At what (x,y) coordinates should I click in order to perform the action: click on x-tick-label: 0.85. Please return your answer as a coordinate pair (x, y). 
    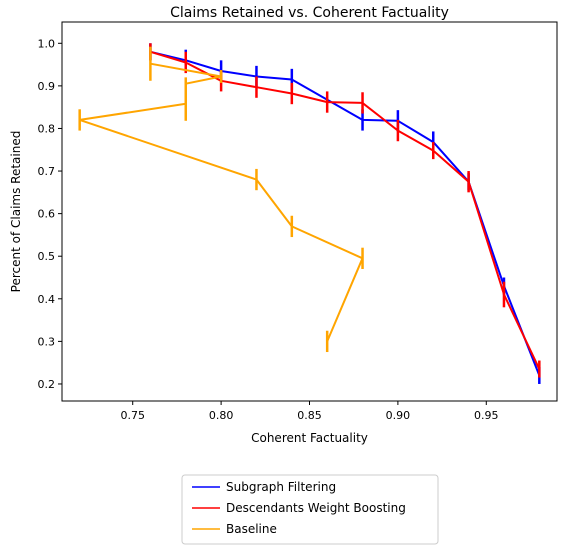
    Looking at the image, I should click on (309, 415).